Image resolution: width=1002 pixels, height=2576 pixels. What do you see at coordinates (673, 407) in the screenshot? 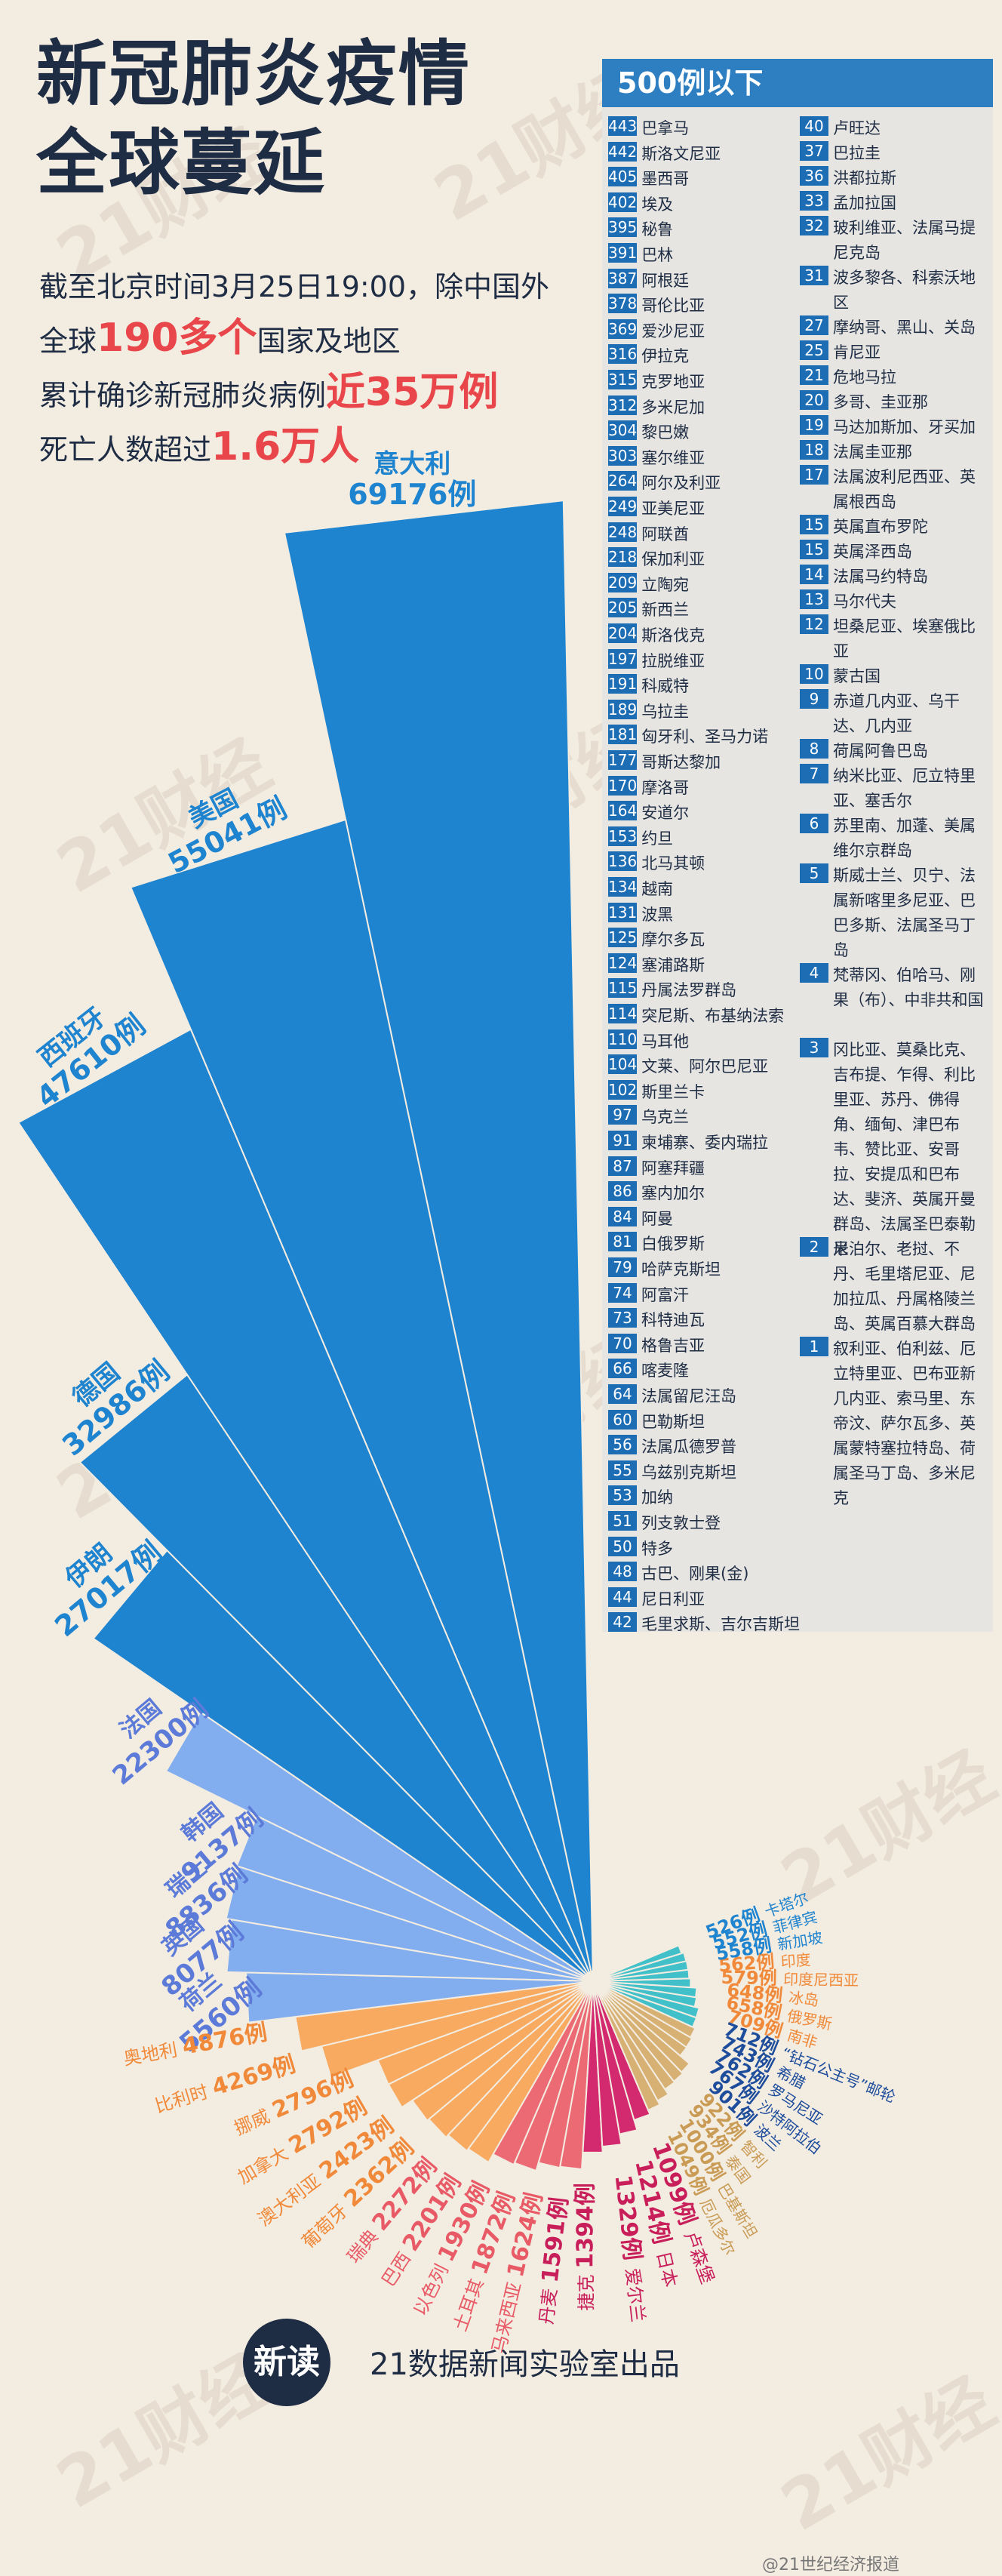
I see `country-names: 多米尼加` at bounding box center [673, 407].